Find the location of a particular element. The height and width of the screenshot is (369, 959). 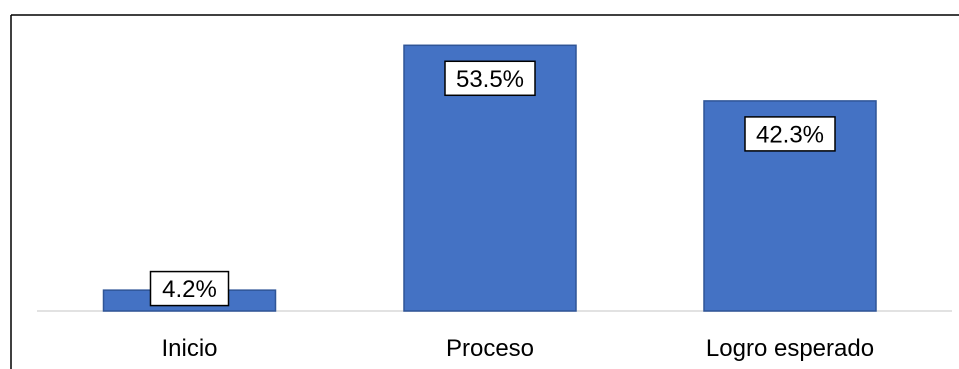

data-label-proceso: 53.5% is located at coordinates (490, 78).